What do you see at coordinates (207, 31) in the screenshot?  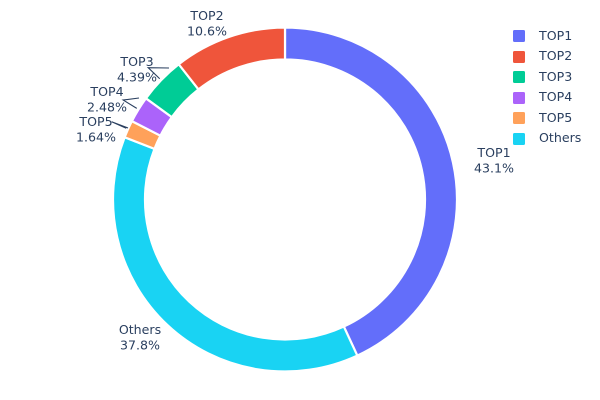 I see `slice-label-percent: 10.6%` at bounding box center [207, 31].